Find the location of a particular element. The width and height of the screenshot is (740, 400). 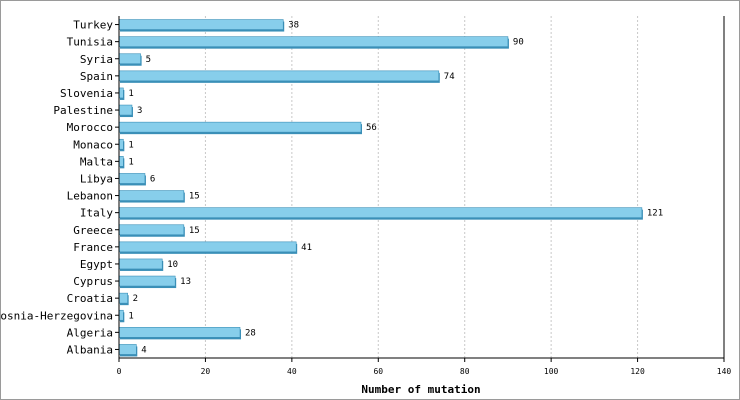

category-label: Albania is located at coordinates (90, 349).